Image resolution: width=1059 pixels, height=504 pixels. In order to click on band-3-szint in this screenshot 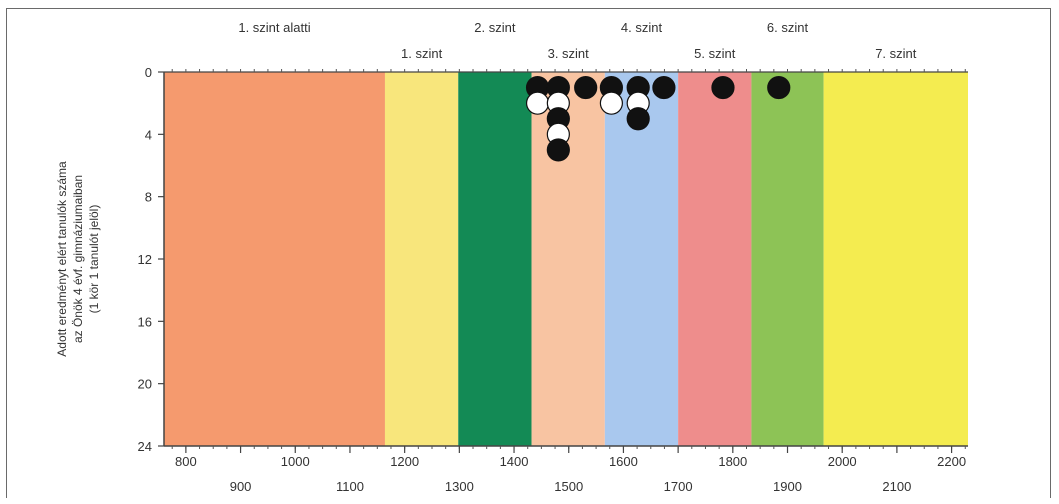, I will do `click(568, 259)`.